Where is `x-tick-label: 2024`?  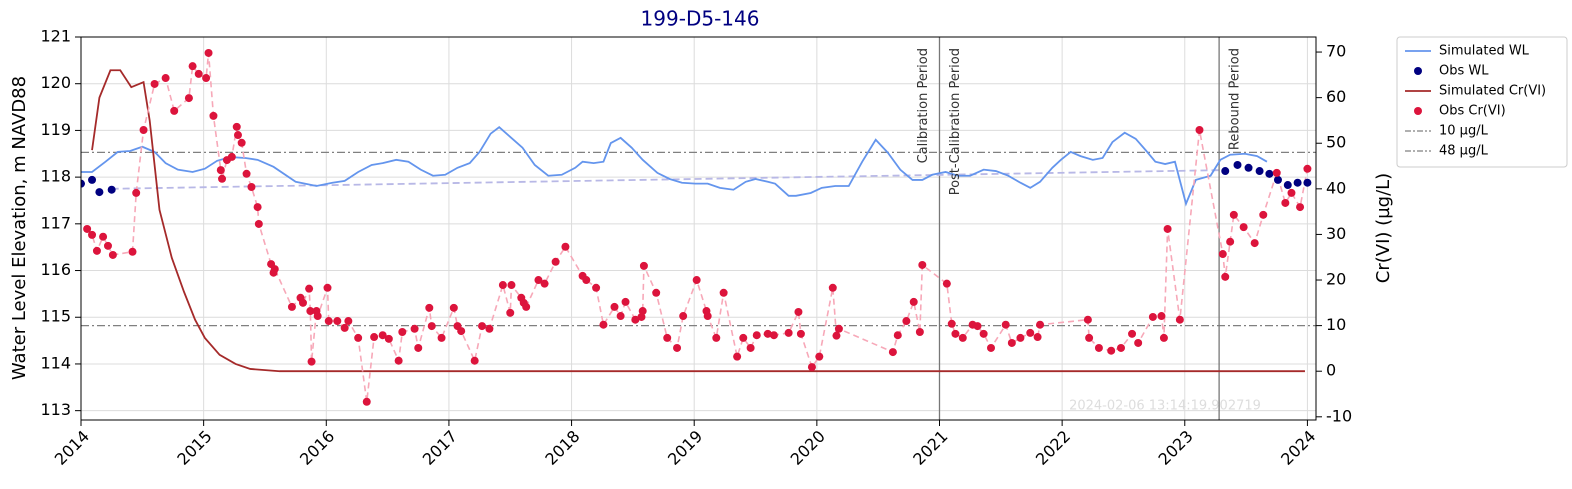 x-tick-label: 2024 is located at coordinates (1298, 448).